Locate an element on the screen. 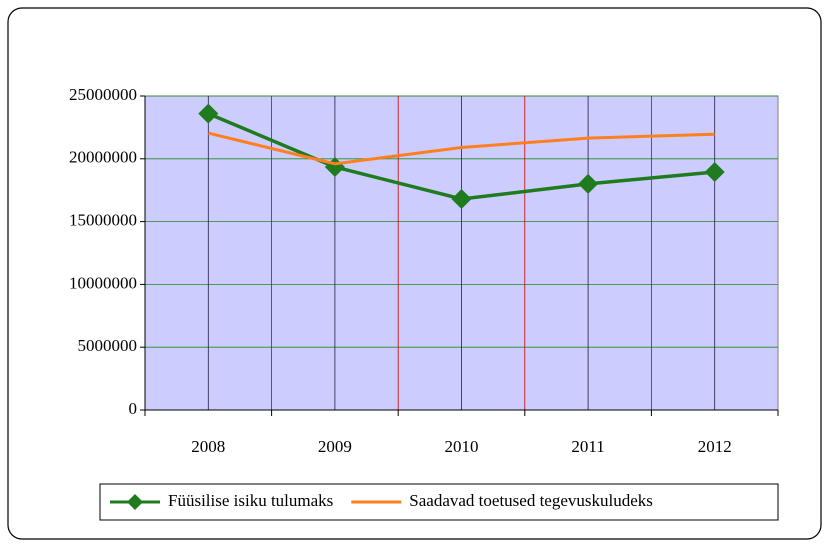 The image size is (828, 546). y-tick-label: 5000000 is located at coordinates (108, 345).